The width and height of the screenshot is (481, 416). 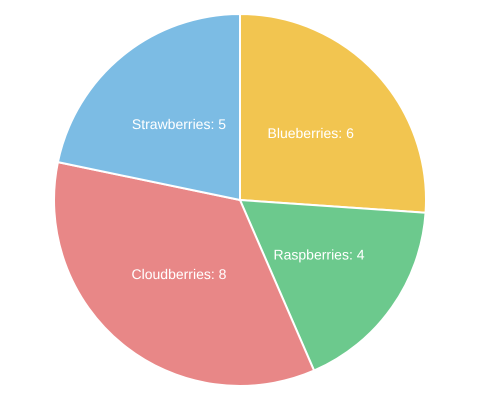 What do you see at coordinates (311, 254) in the screenshot?
I see `slice-label: Raspberries` at bounding box center [311, 254].